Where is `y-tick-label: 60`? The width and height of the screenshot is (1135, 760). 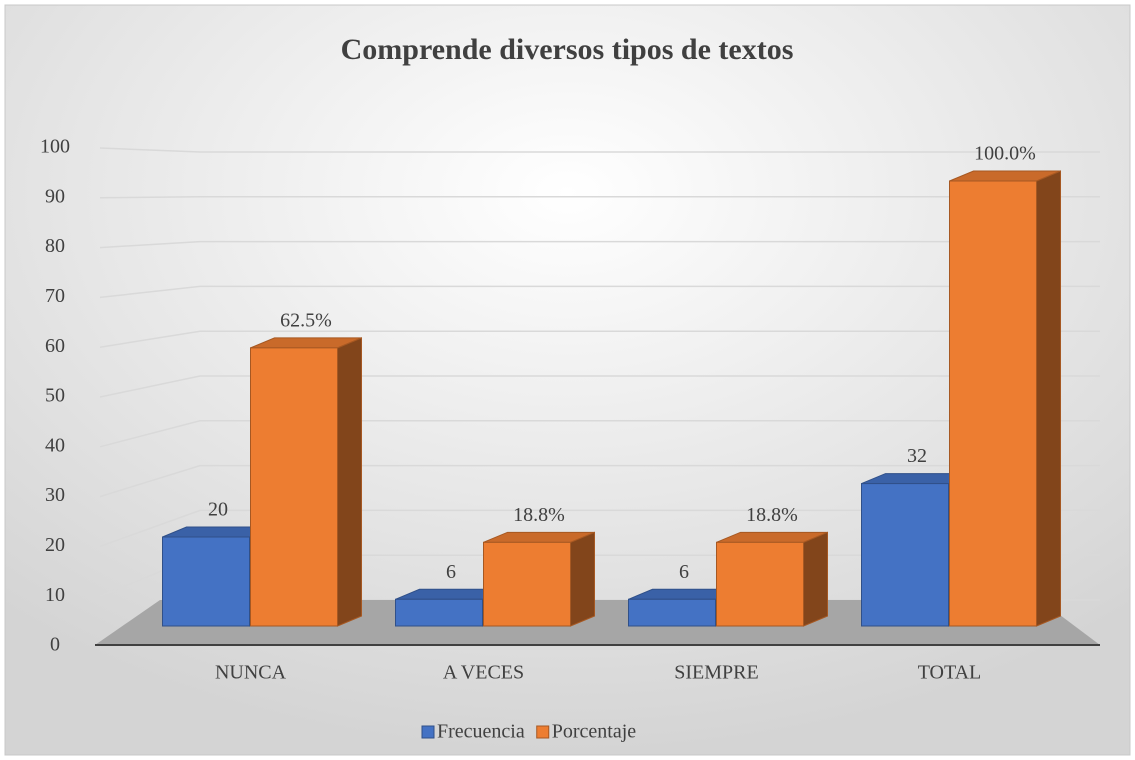 y-tick-label: 60 is located at coordinates (55, 346).